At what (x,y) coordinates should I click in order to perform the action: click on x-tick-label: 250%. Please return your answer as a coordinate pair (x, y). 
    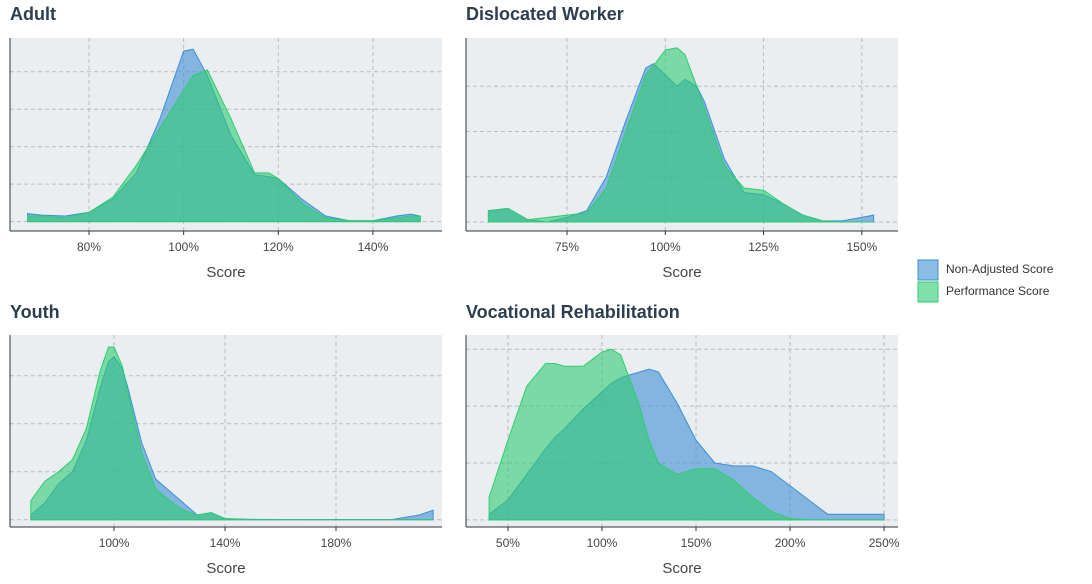
    Looking at the image, I should click on (884, 543).